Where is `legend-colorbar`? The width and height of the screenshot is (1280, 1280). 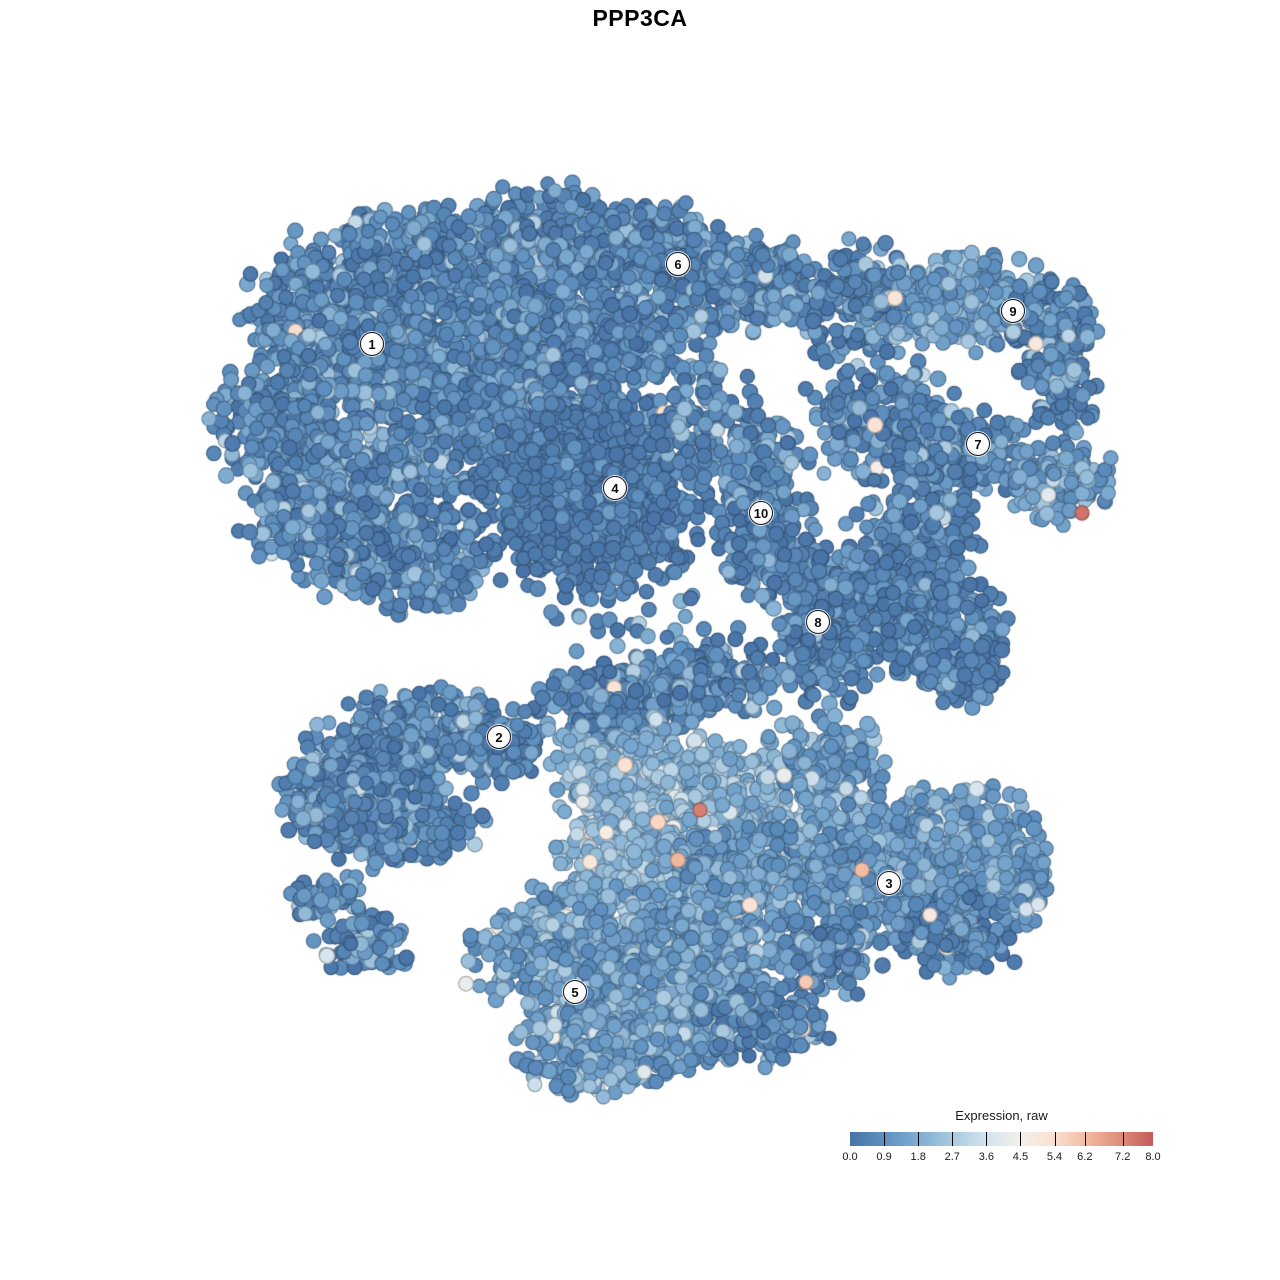 legend-colorbar is located at coordinates (1001, 1139).